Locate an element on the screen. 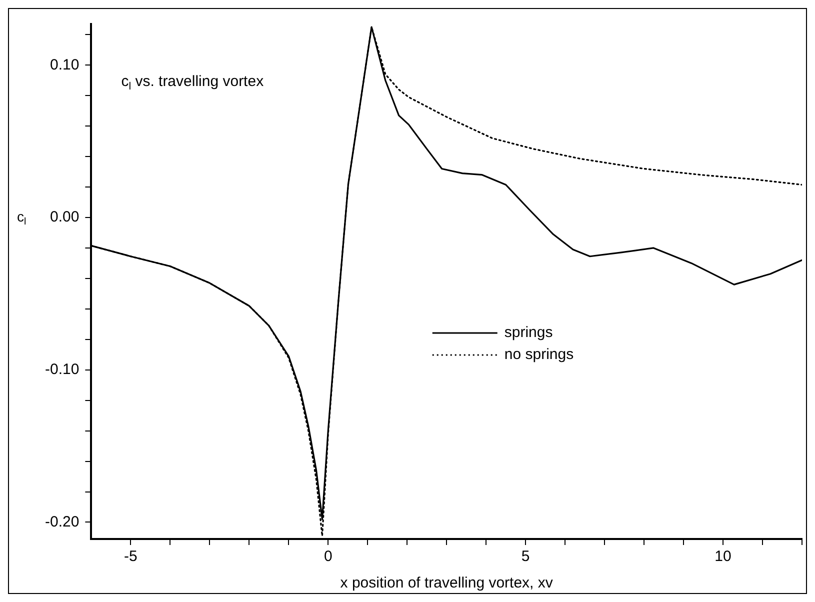 This screenshot has height=602, width=815. x-axis-title: x position of travelling vortex, xv is located at coordinates (447, 583).